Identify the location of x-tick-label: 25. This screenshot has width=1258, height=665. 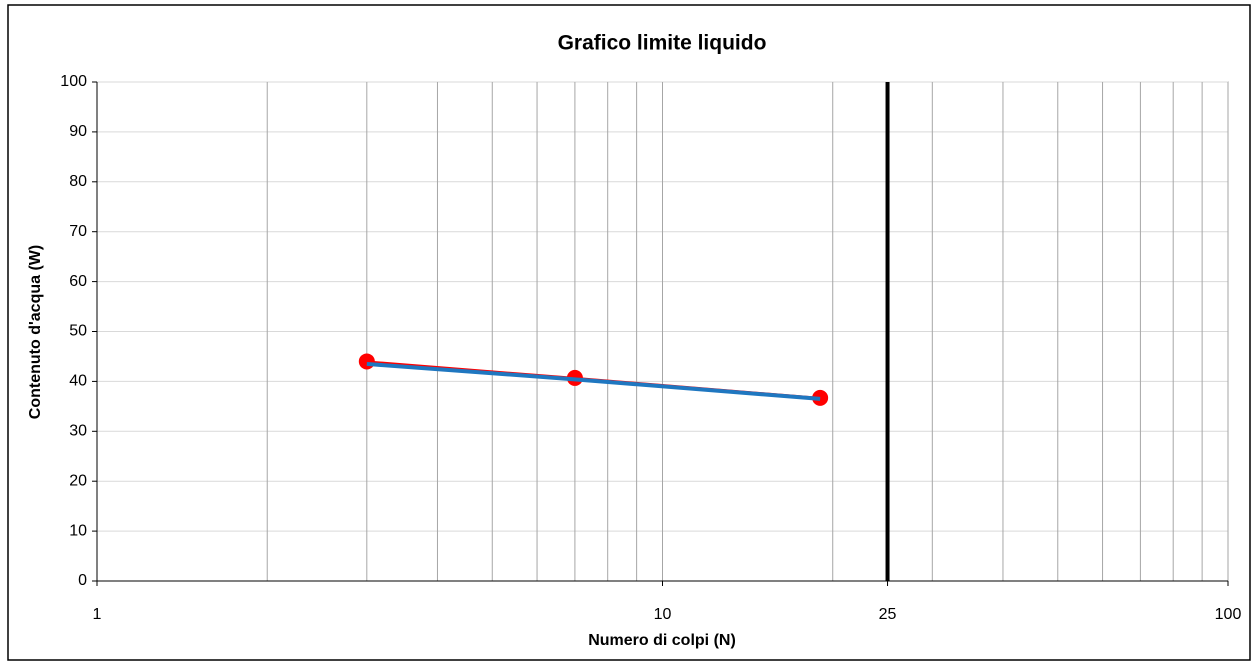
(888, 614).